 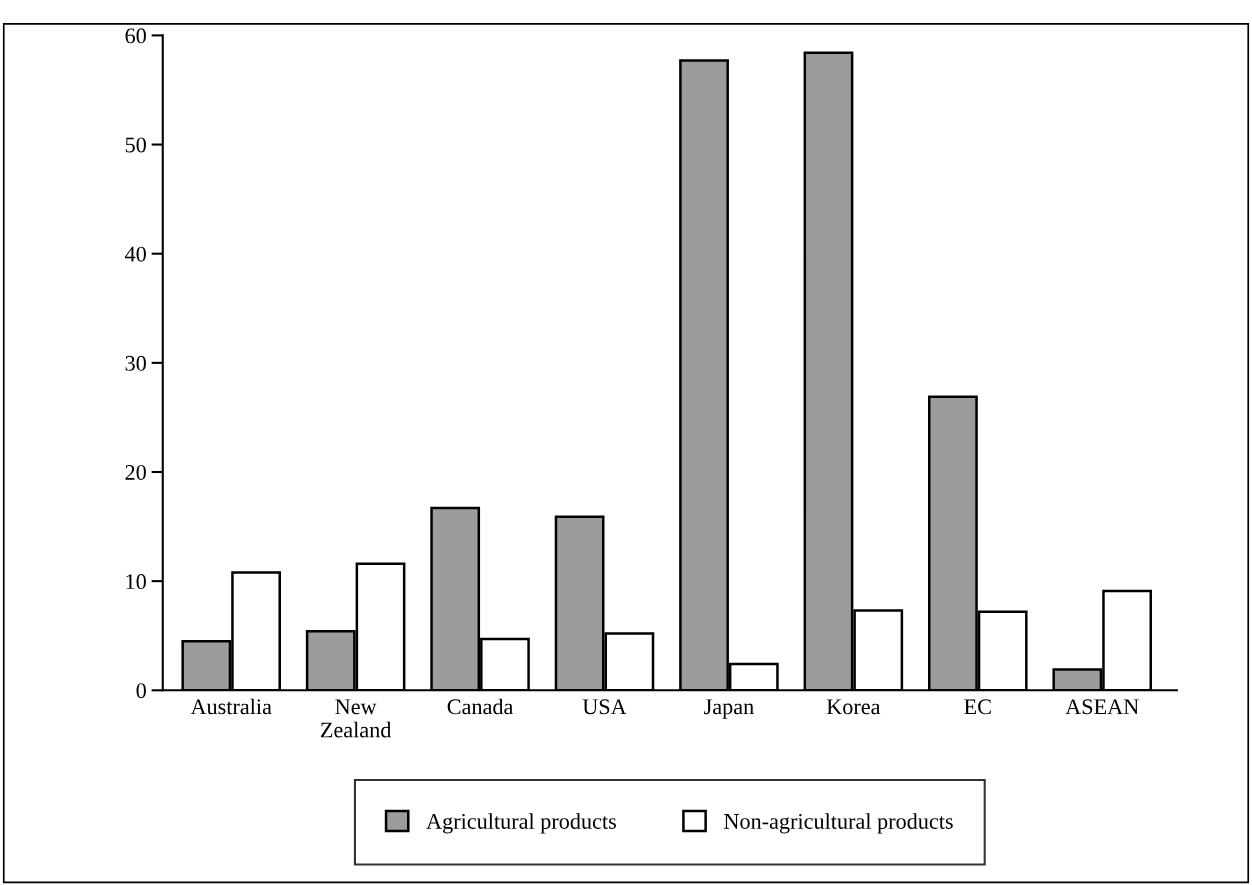 What do you see at coordinates (729, 709) in the screenshot?
I see `x-tick-label: Japan` at bounding box center [729, 709].